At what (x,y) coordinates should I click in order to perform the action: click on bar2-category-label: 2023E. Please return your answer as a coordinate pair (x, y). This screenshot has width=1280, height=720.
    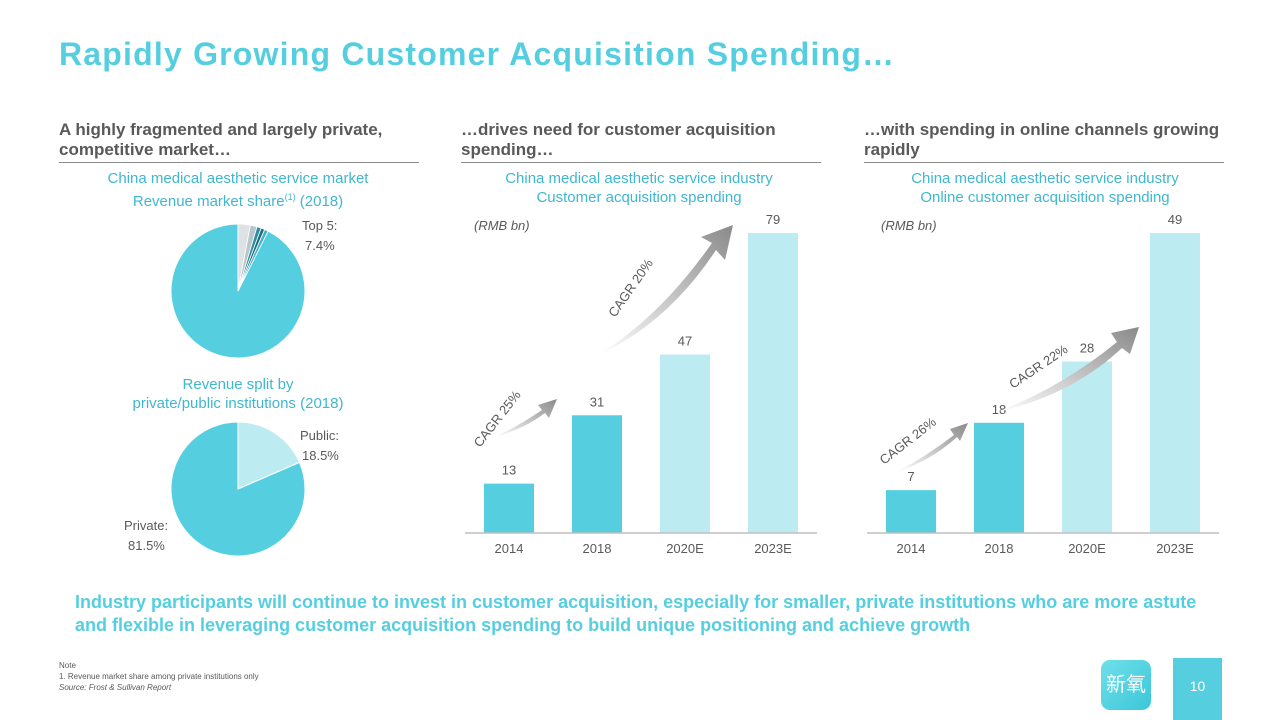
    Looking at the image, I should click on (1175, 548).